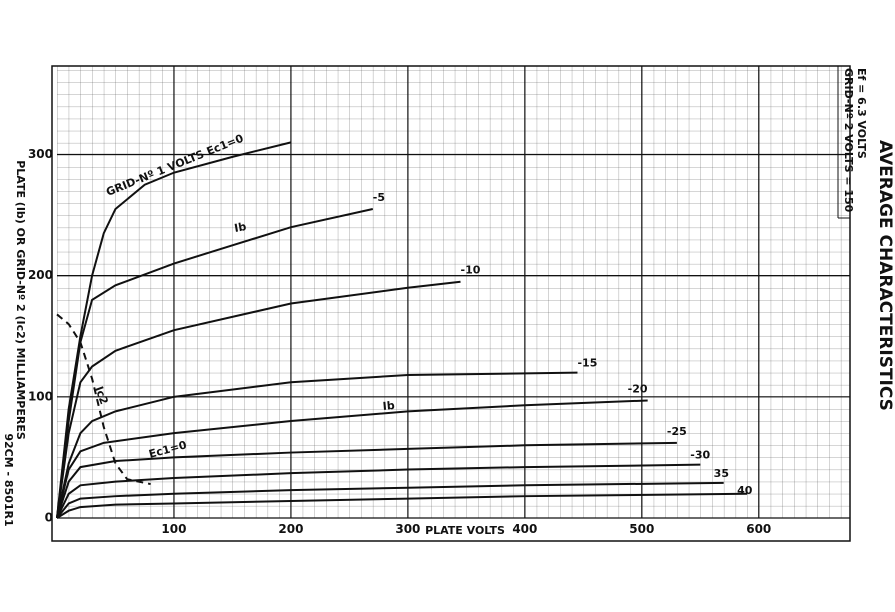  I want to click on curve-label: -15, so click(587, 363).